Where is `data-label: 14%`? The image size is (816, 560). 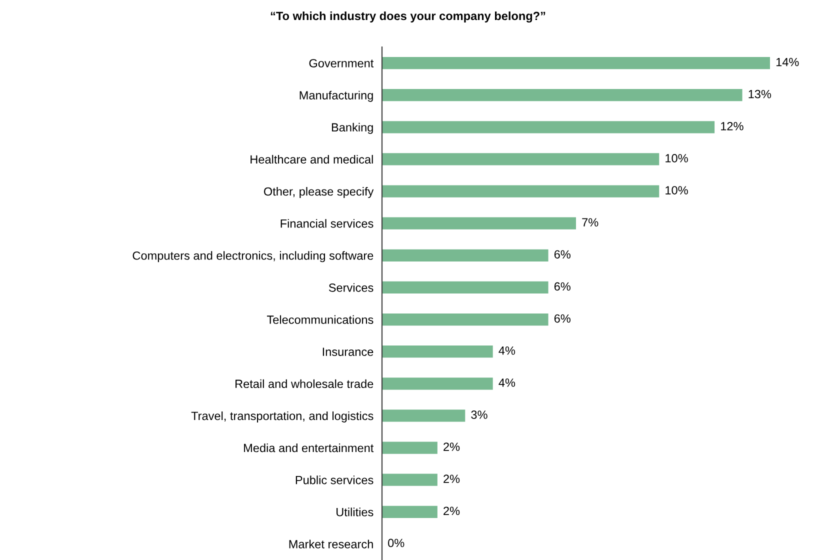 data-label: 14% is located at coordinates (787, 62).